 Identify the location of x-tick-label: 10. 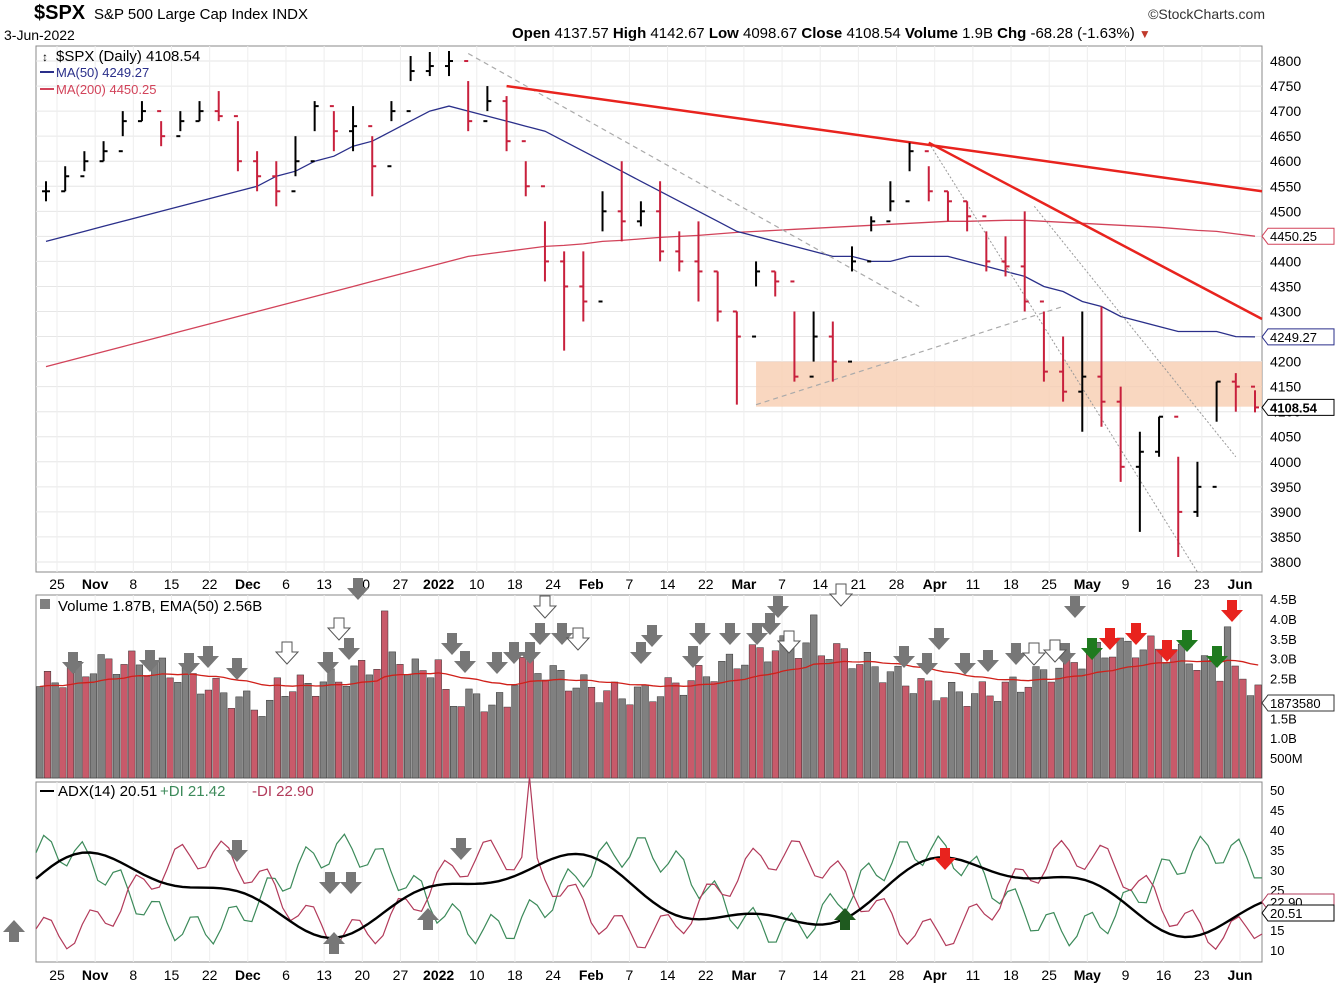
(477, 584).